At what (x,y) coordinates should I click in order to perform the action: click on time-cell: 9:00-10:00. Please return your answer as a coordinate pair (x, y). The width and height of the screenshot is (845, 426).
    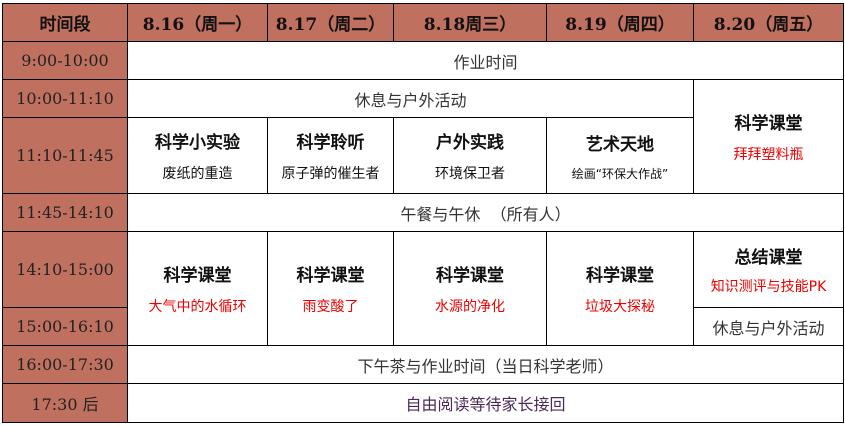
    Looking at the image, I should click on (65, 60).